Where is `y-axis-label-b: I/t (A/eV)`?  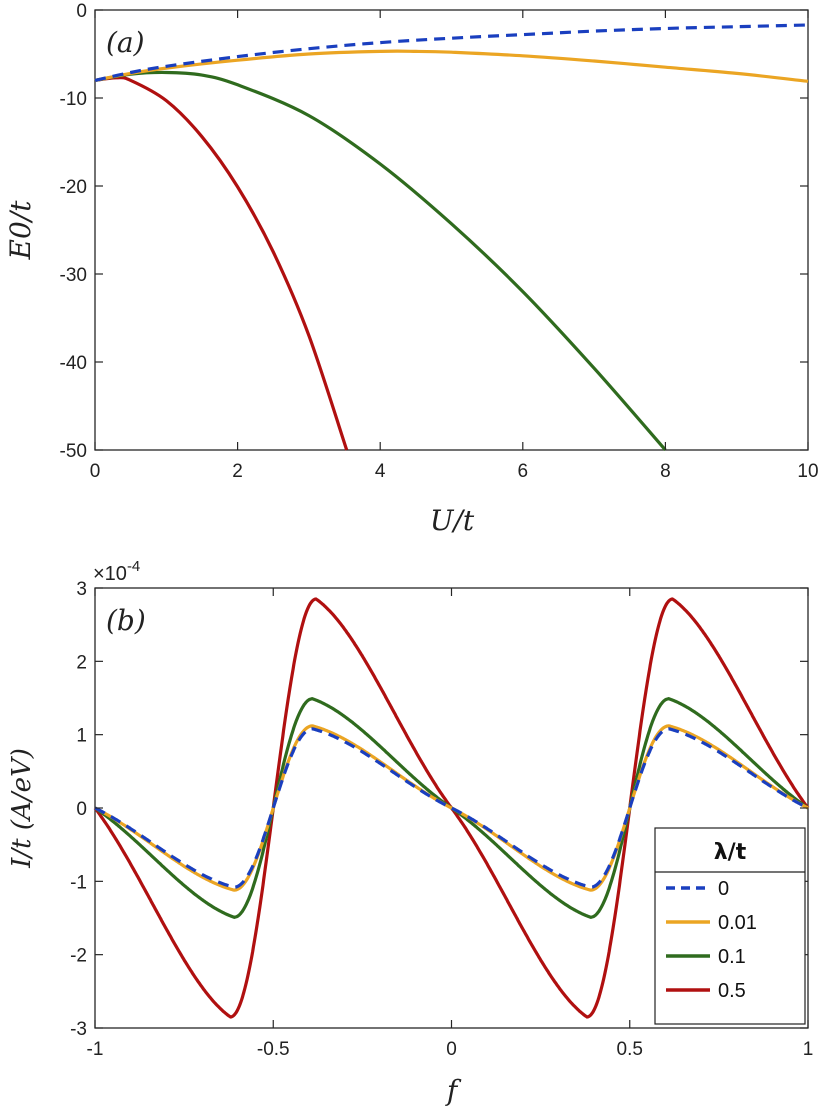 y-axis-label-b: I/t (A/eV) is located at coordinates (22, 808).